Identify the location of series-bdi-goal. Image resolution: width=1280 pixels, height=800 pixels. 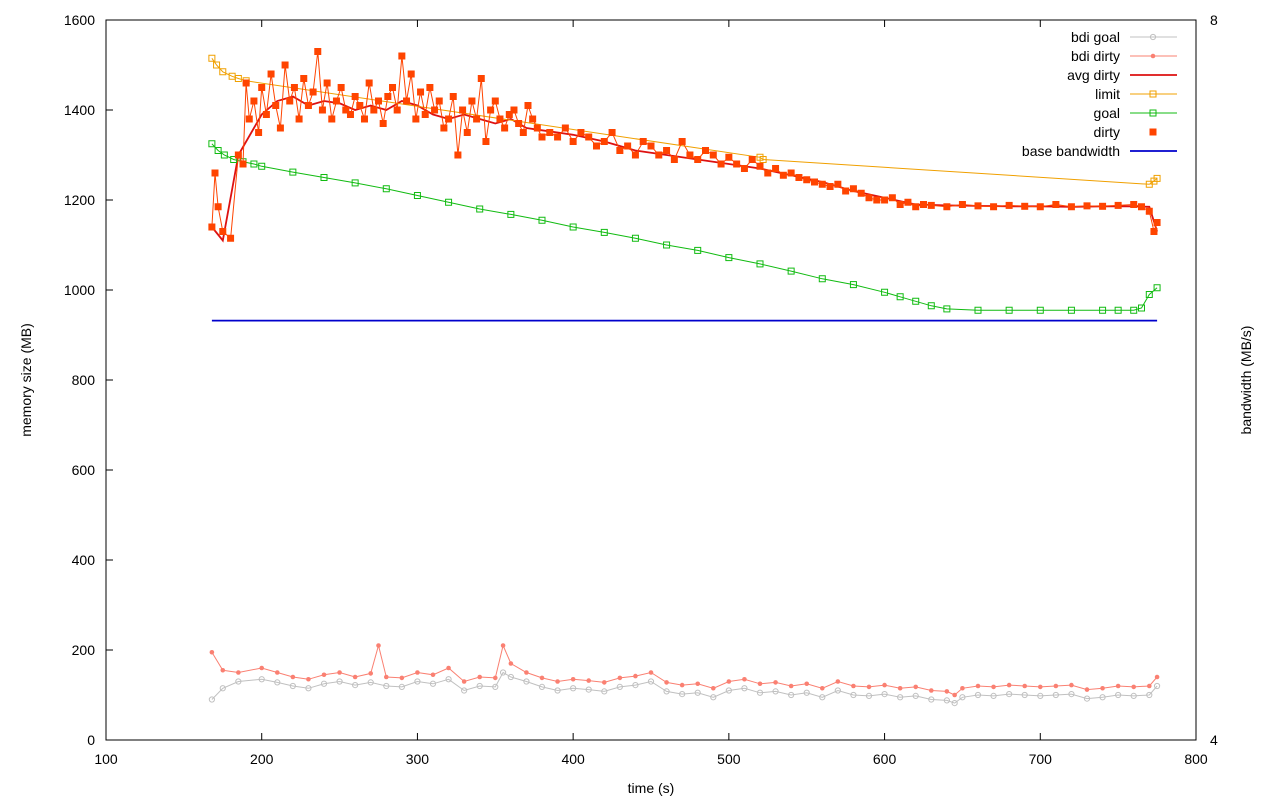
(684, 688).